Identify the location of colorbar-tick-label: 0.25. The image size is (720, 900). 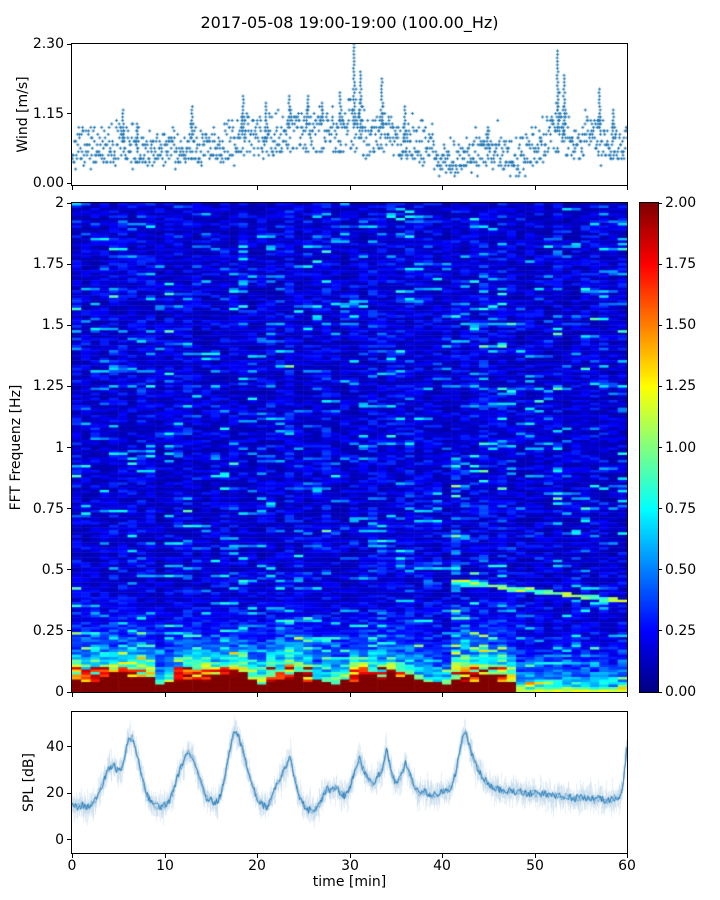
(681, 631).